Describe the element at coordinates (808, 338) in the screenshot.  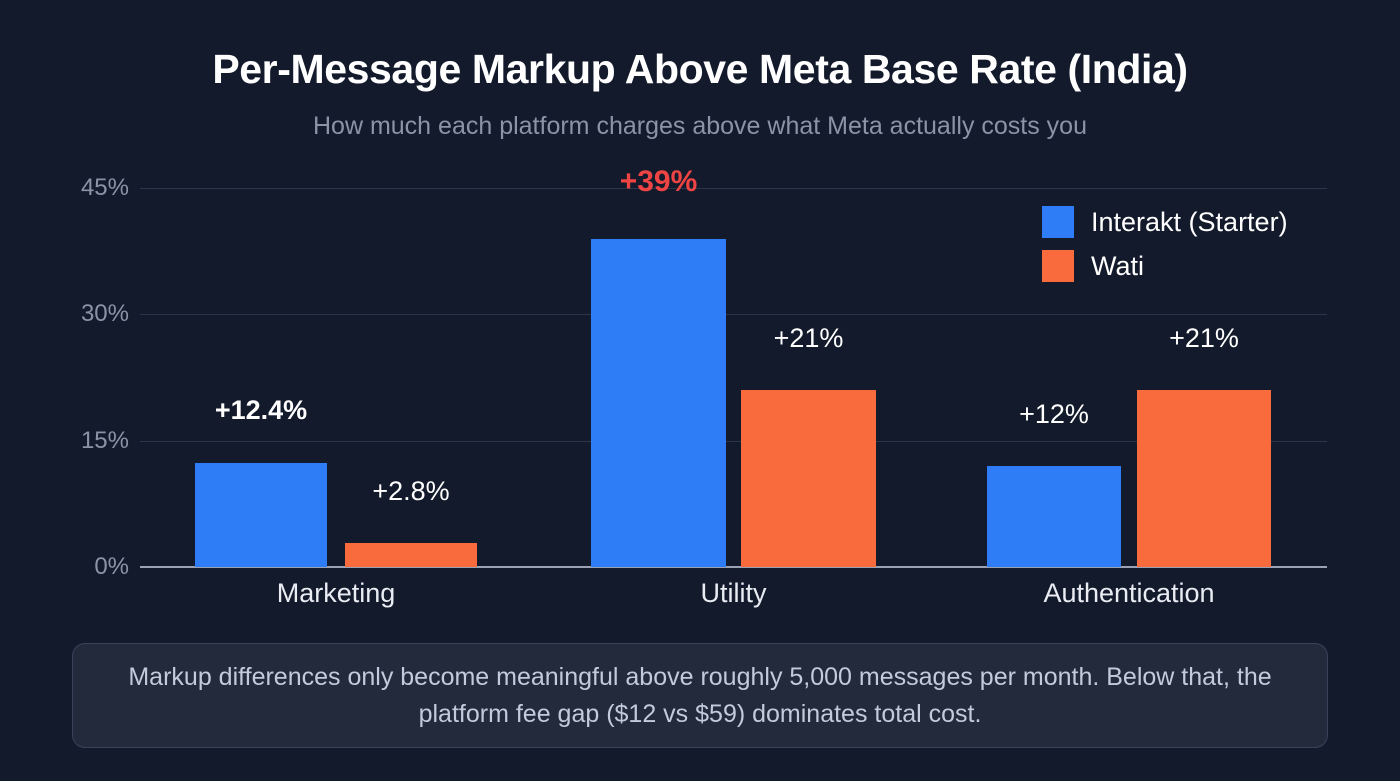
I see `bar-label-utility-wati: +21%` at that location.